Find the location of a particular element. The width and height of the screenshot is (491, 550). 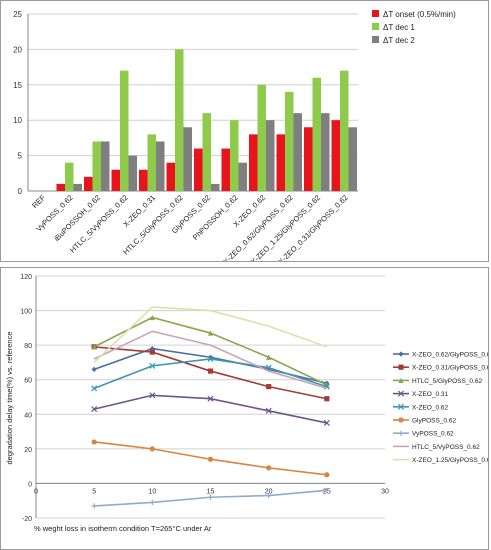

line-y-tick-label: 60 is located at coordinates (28, 381).